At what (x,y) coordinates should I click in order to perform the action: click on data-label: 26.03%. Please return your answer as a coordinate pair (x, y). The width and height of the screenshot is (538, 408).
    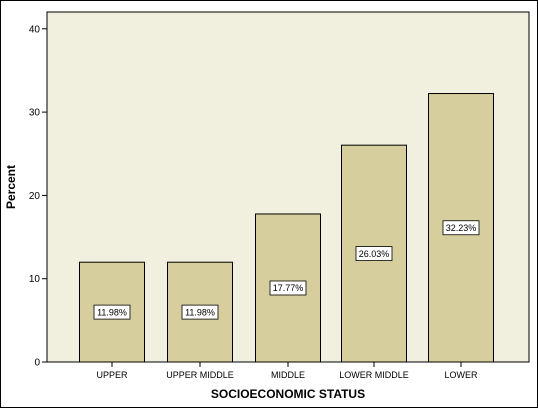
    Looking at the image, I should click on (374, 254).